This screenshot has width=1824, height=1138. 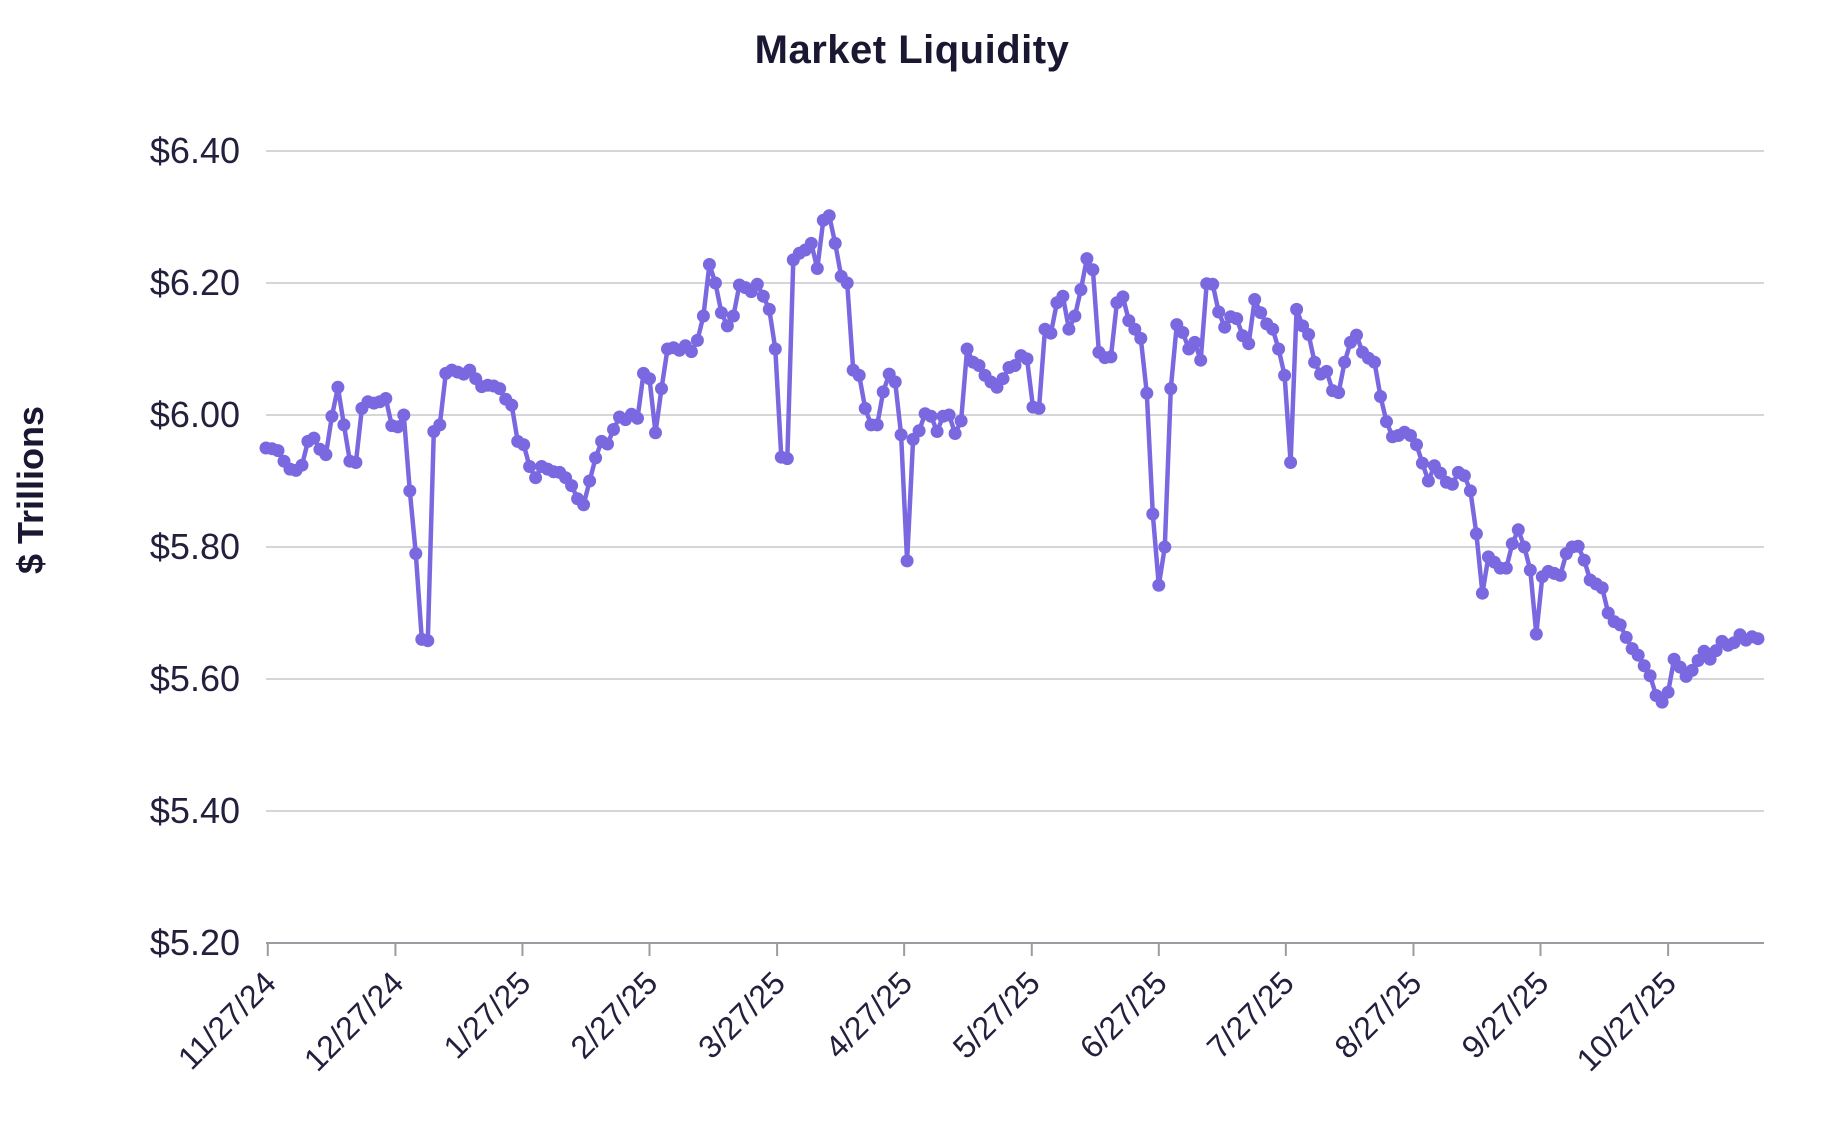 What do you see at coordinates (741, 1014) in the screenshot?
I see `x-tick-label: 3/27/25` at bounding box center [741, 1014].